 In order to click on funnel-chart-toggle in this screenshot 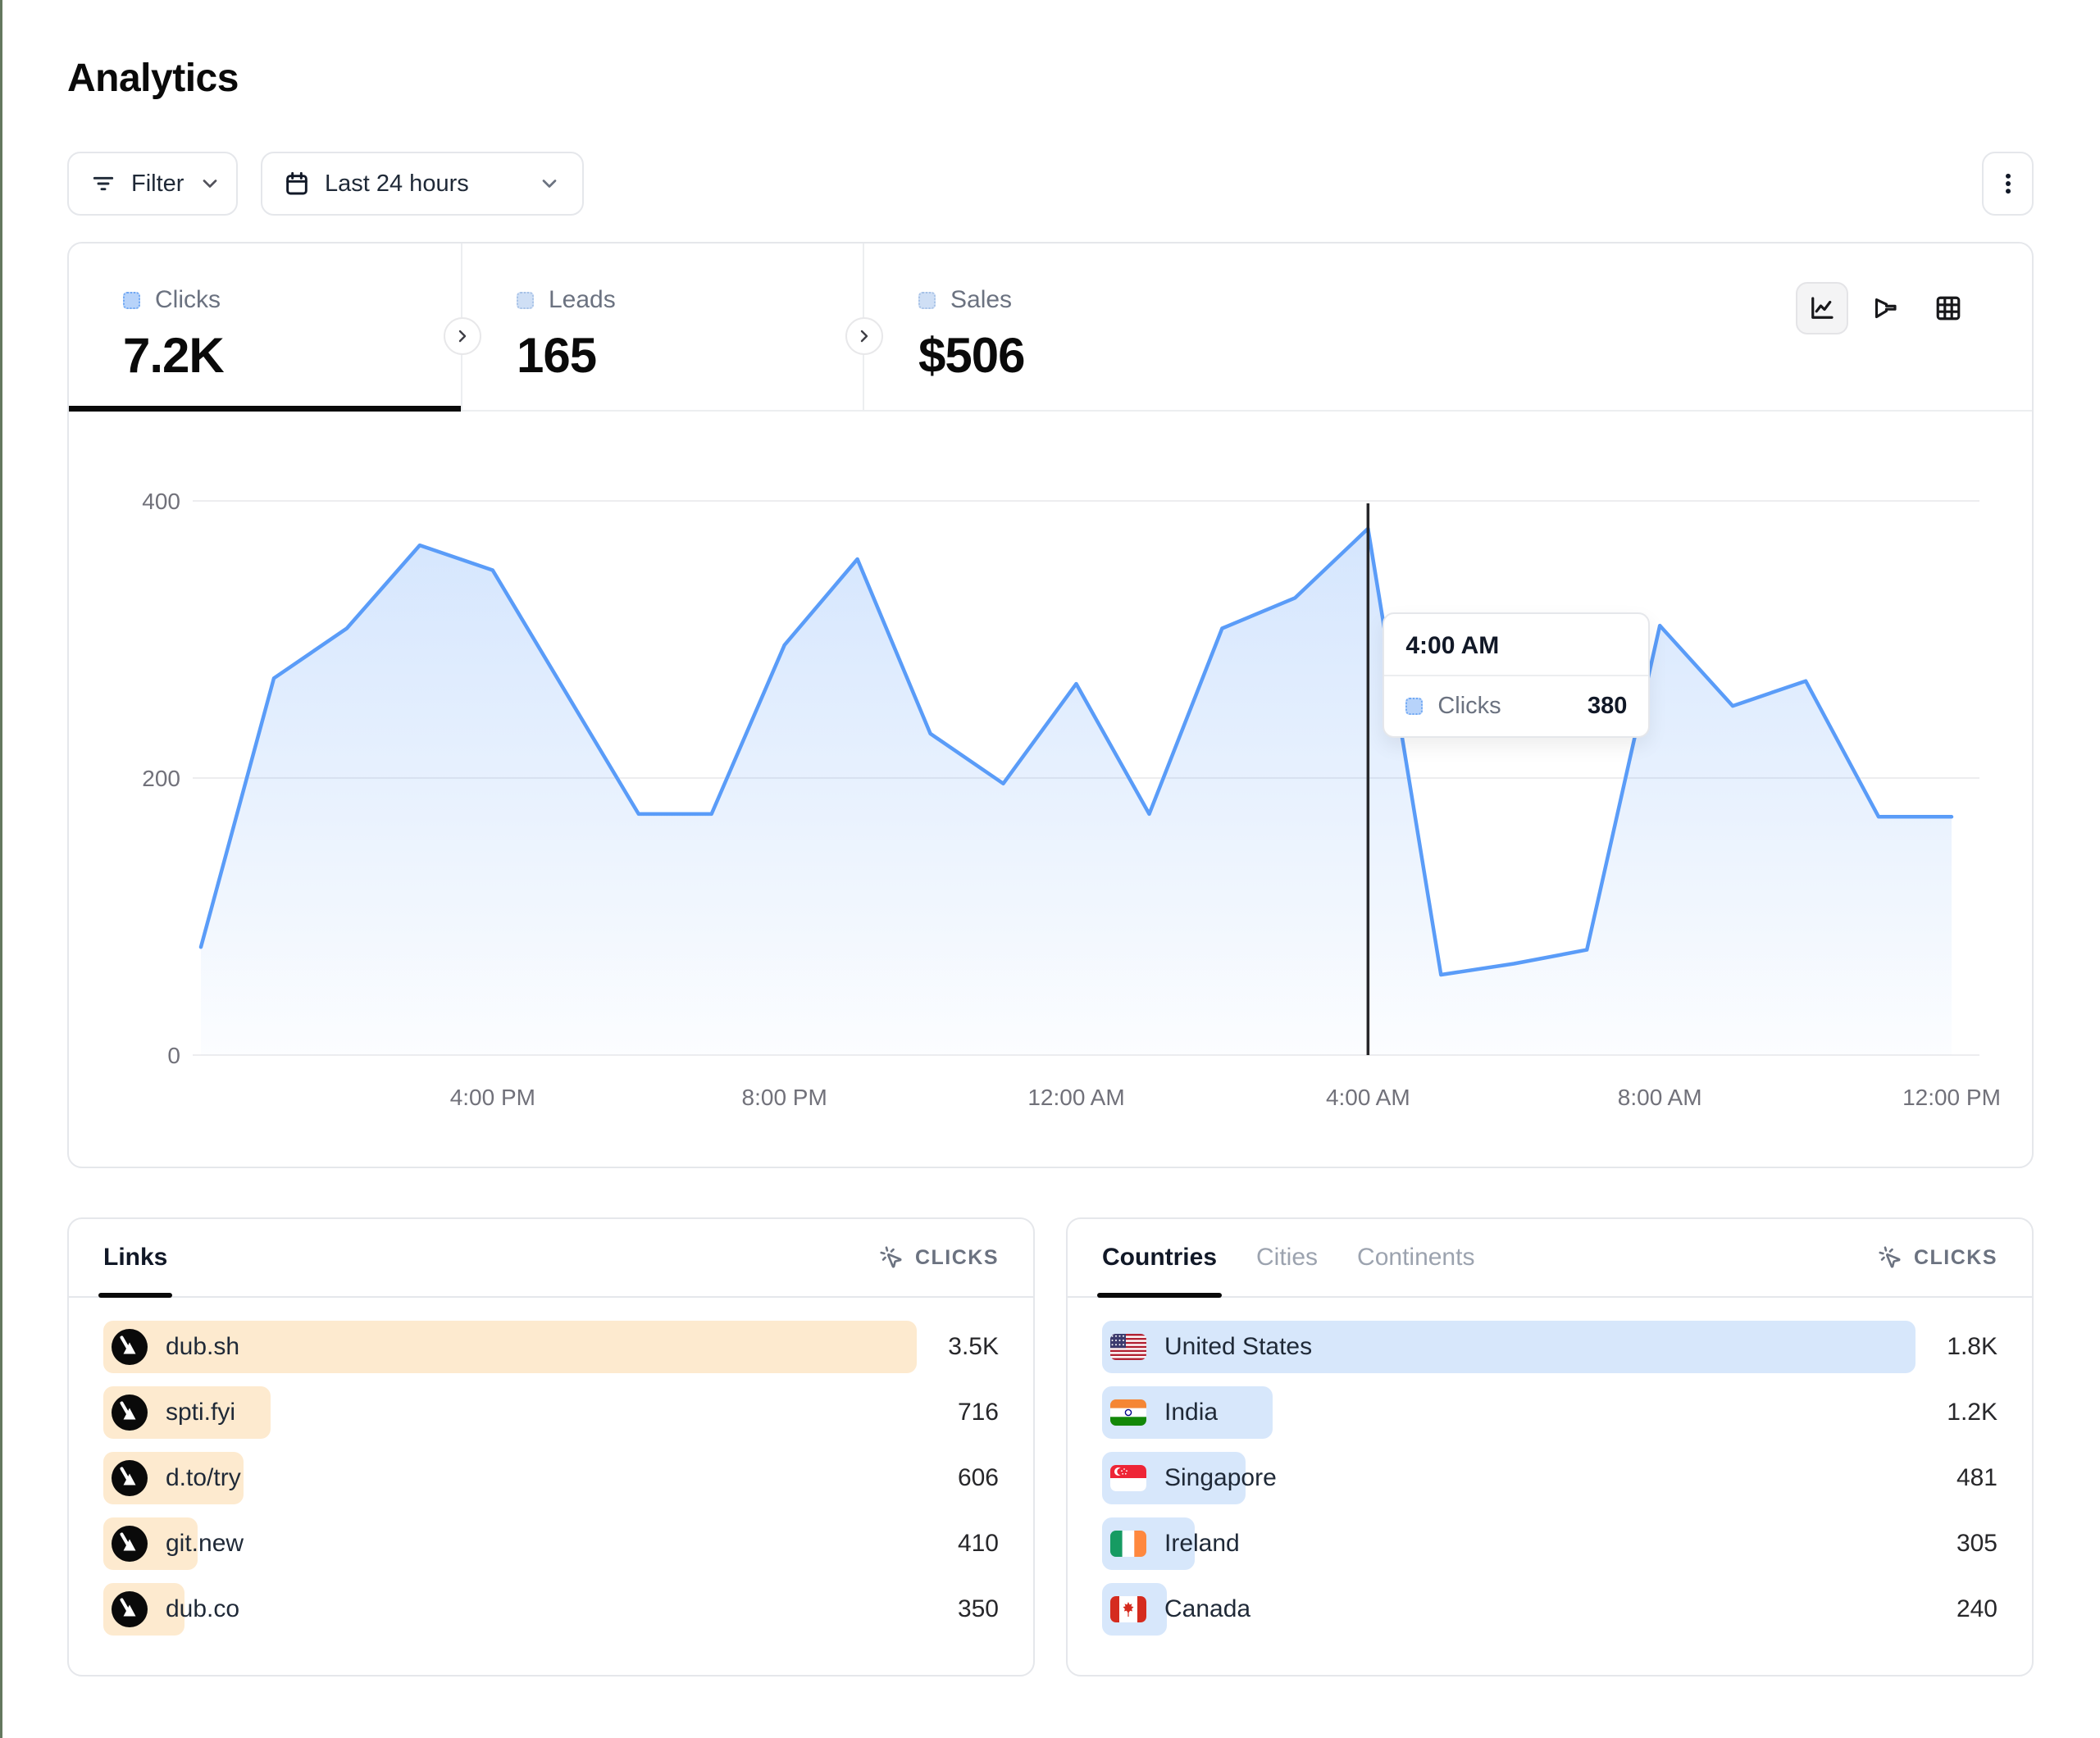, I will do `click(1885, 308)`.